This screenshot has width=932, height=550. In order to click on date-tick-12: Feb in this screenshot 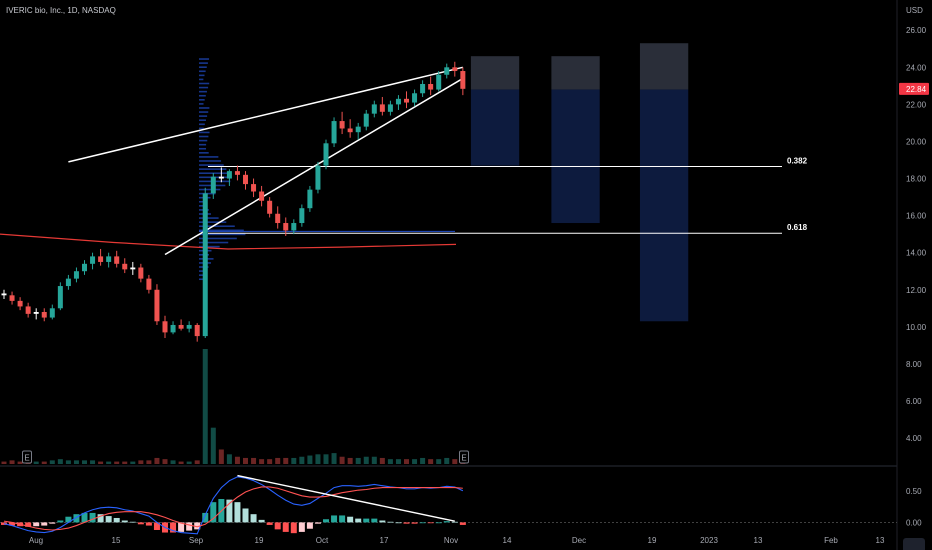, I will do `click(831, 540)`.